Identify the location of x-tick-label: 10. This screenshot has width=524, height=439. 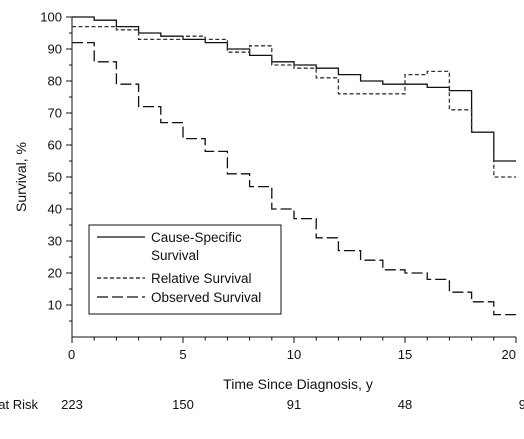
(294, 354).